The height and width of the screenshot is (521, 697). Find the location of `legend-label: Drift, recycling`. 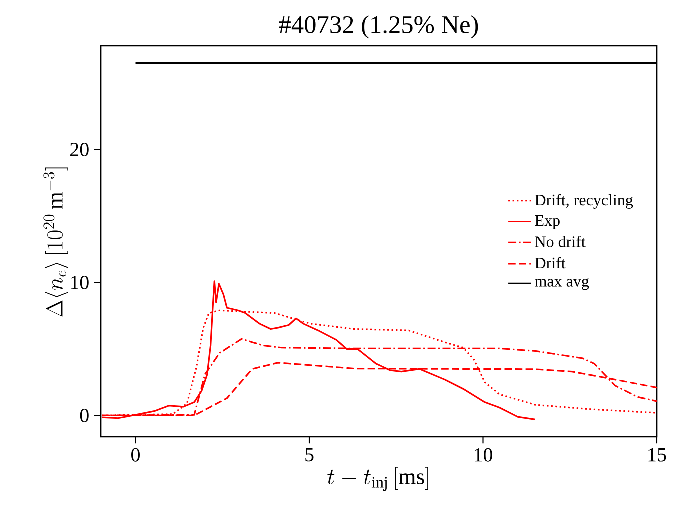

legend-label: Drift, recycling is located at coordinates (584, 201).